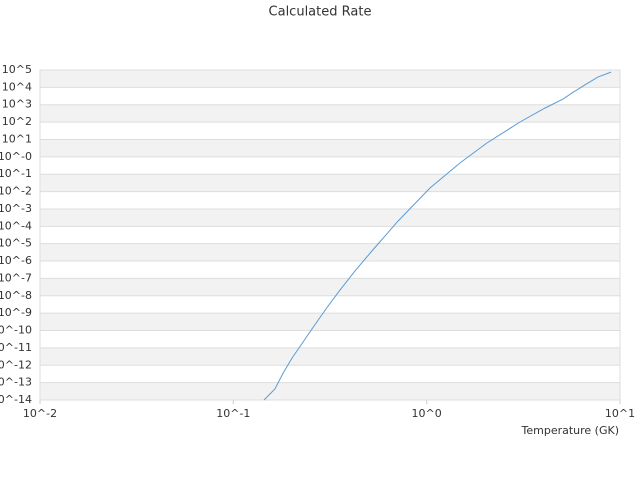 This screenshot has height=480, width=640. I want to click on y-tick-label: 10^-1, so click(16, 173).